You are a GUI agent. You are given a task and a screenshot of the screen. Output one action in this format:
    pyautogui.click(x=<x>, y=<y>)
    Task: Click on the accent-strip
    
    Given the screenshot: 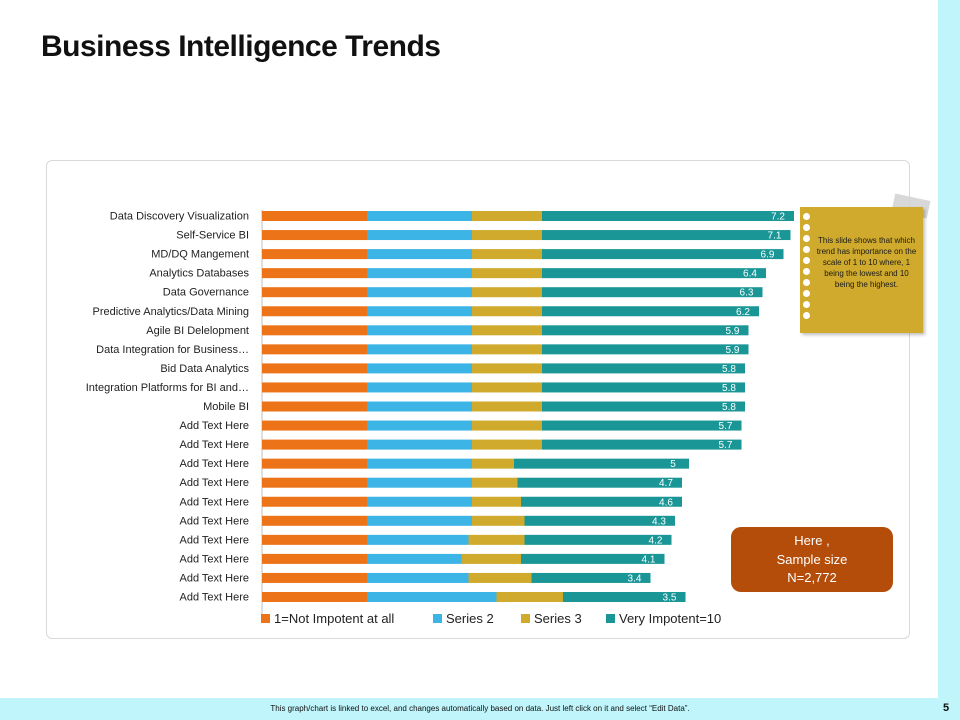 What is the action you would take?
    pyautogui.click(x=949, y=360)
    